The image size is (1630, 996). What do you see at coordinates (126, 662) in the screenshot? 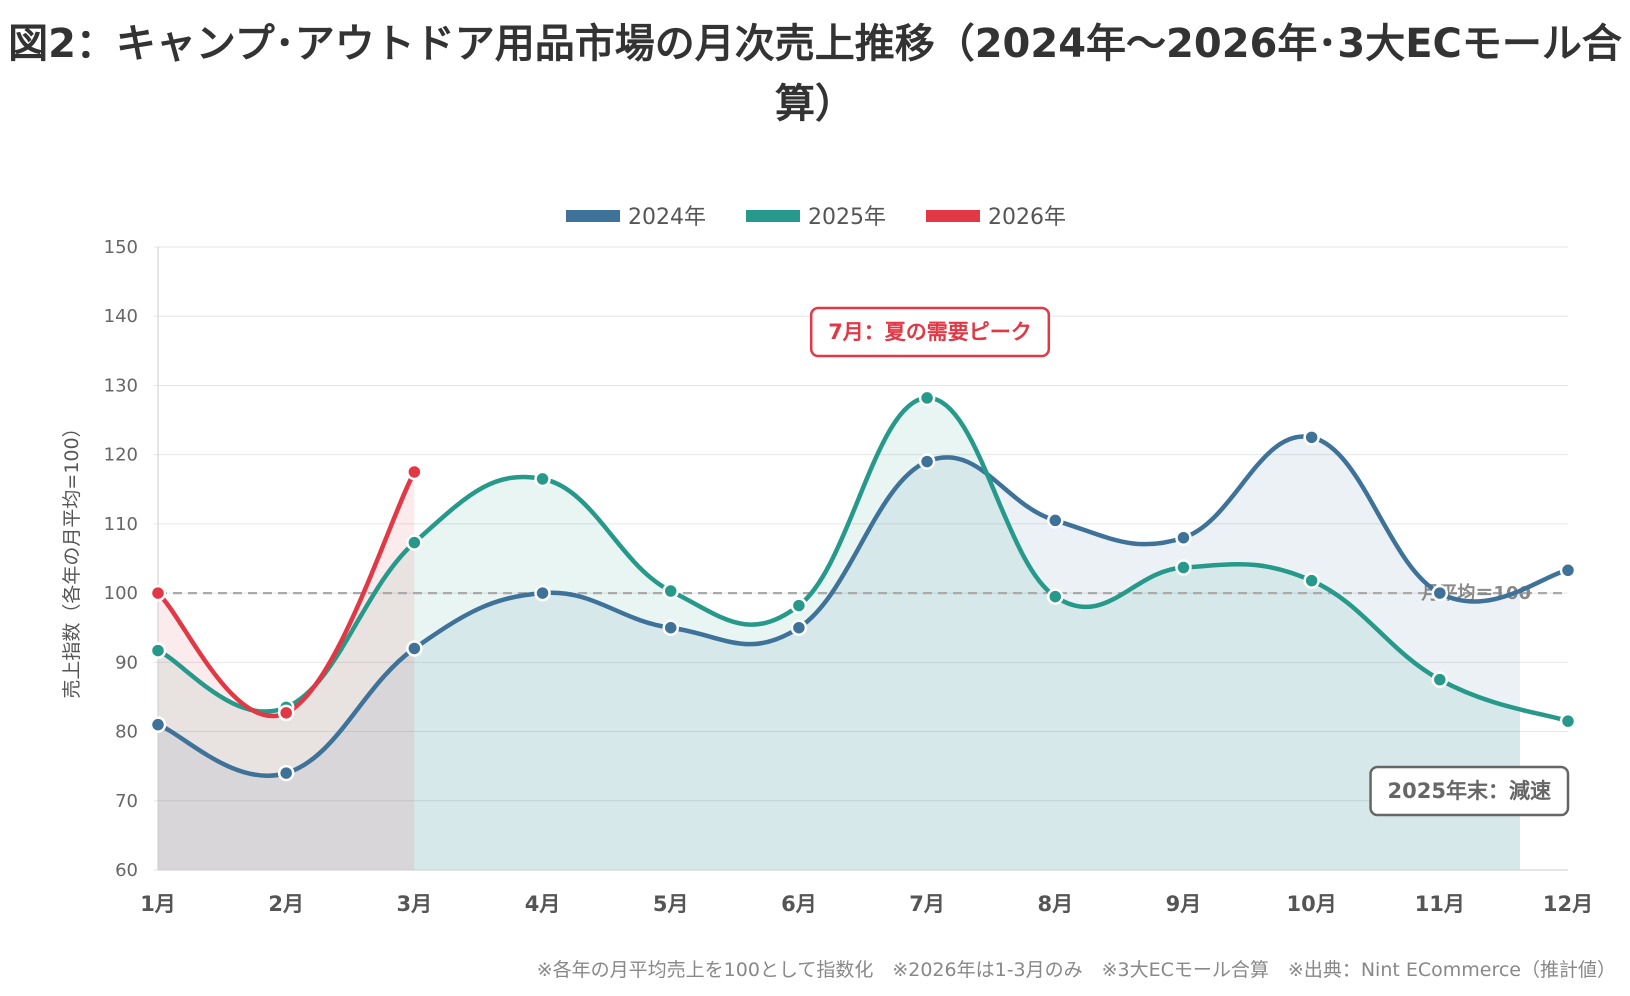
I see `y-tick-label: 90` at bounding box center [126, 662].